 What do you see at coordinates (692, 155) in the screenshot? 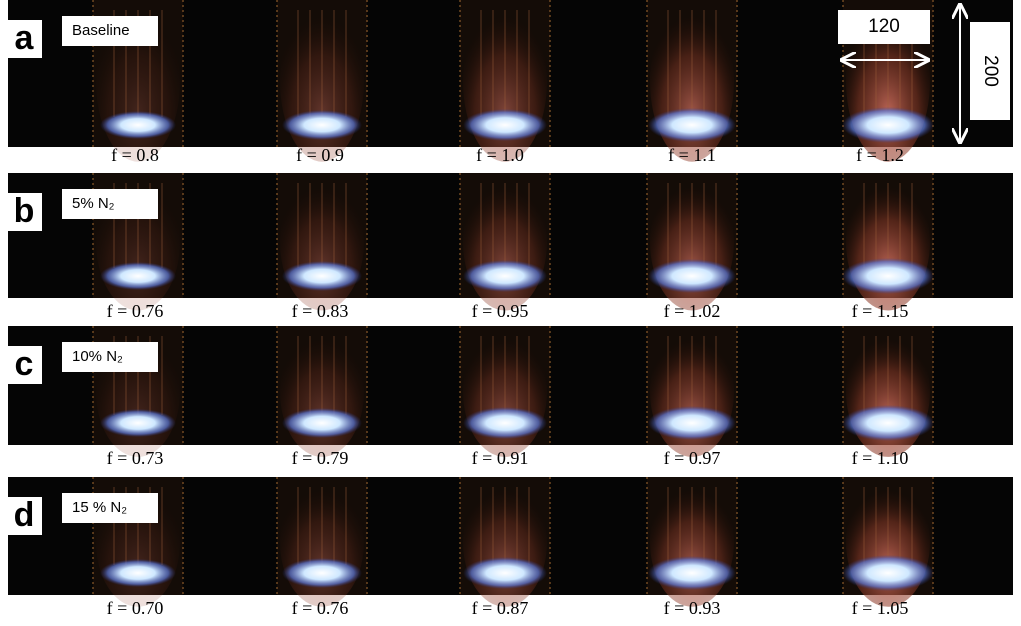
I see `caption: f = 1.1` at bounding box center [692, 155].